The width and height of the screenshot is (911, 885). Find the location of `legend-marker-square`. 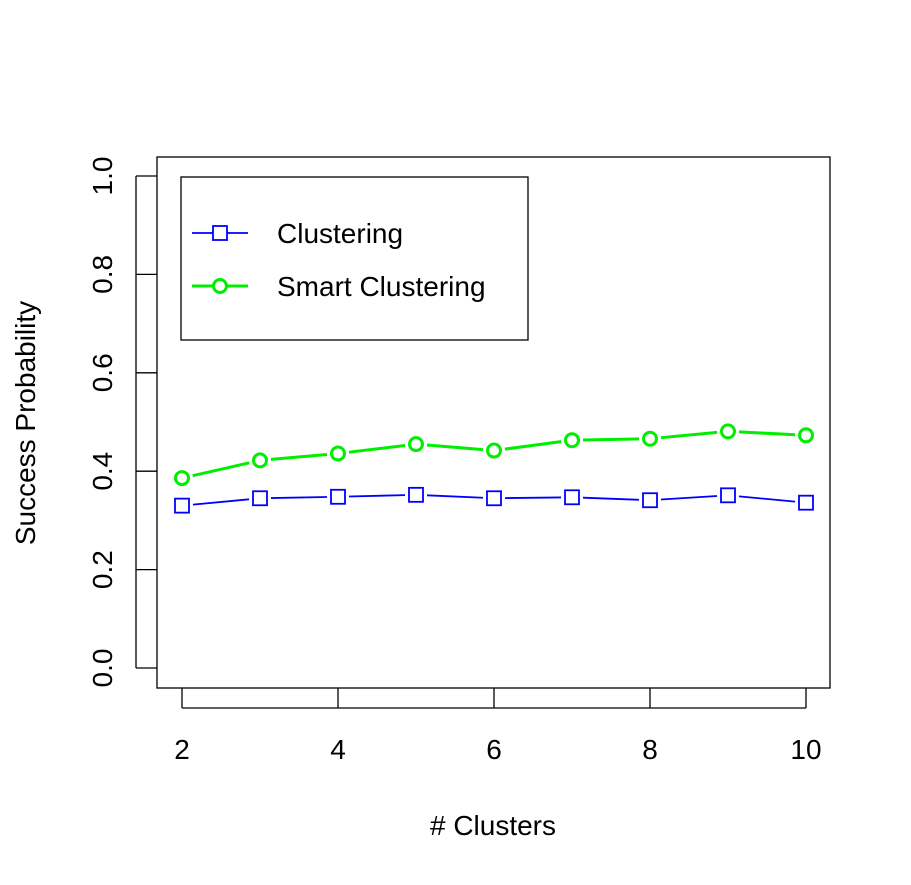

legend-marker-square is located at coordinates (220, 233).